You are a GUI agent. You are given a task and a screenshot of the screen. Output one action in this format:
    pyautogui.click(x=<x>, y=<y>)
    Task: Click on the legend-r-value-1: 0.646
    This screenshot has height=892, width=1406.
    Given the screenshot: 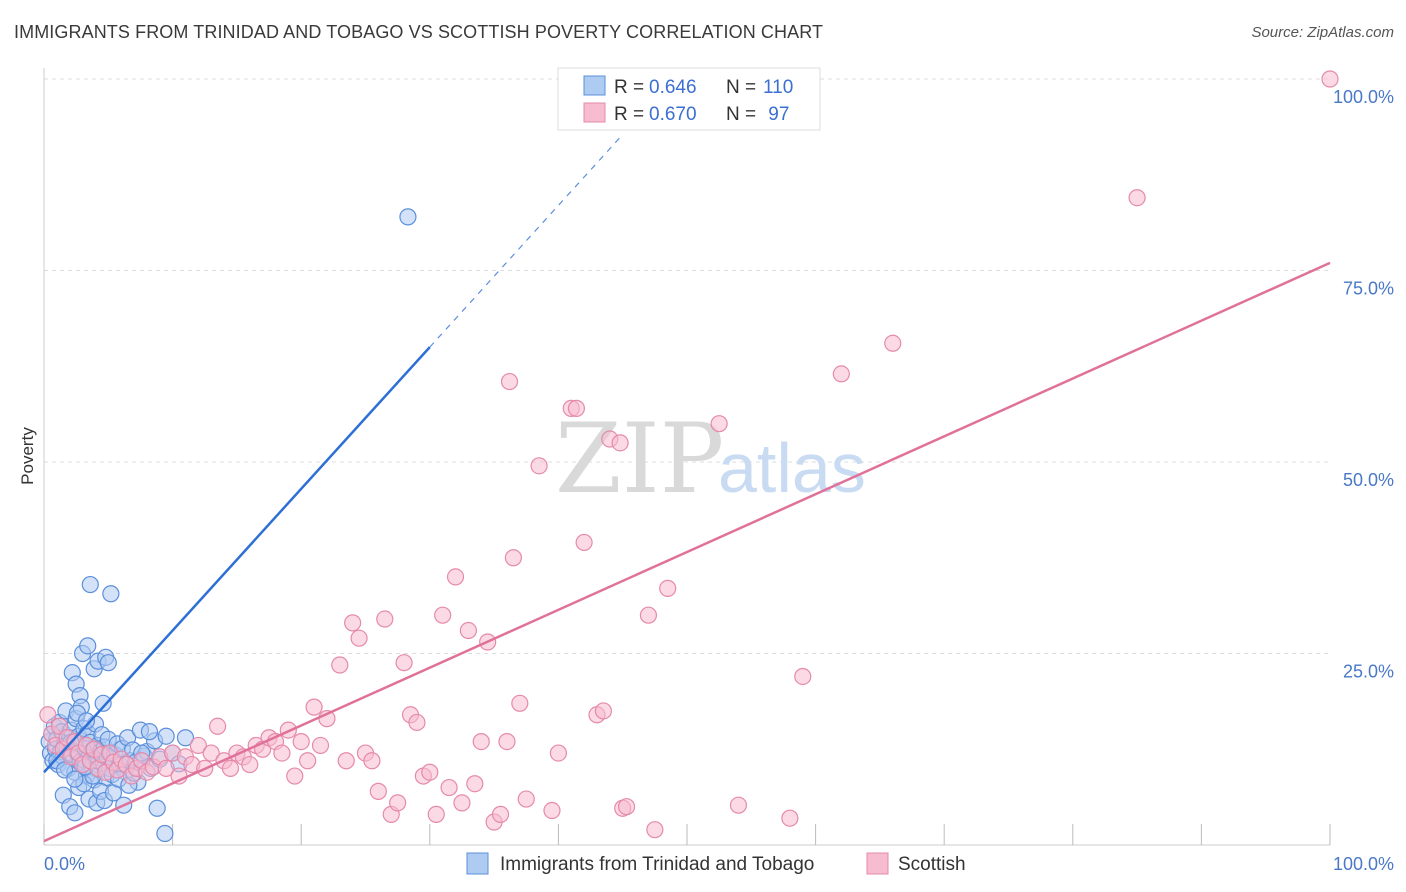 What is the action you would take?
    pyautogui.click(x=673, y=87)
    